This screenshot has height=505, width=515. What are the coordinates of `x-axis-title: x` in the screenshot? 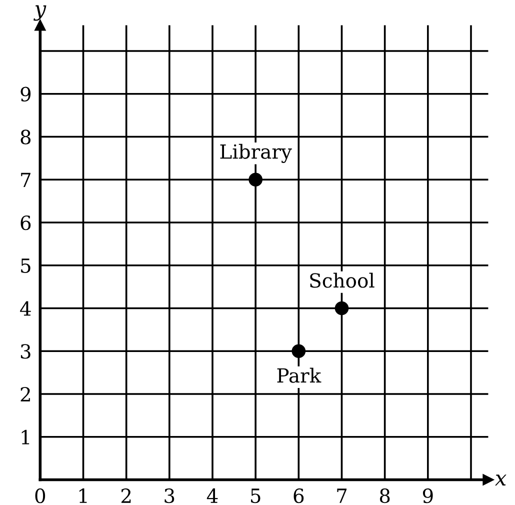 It's located at (500, 480).